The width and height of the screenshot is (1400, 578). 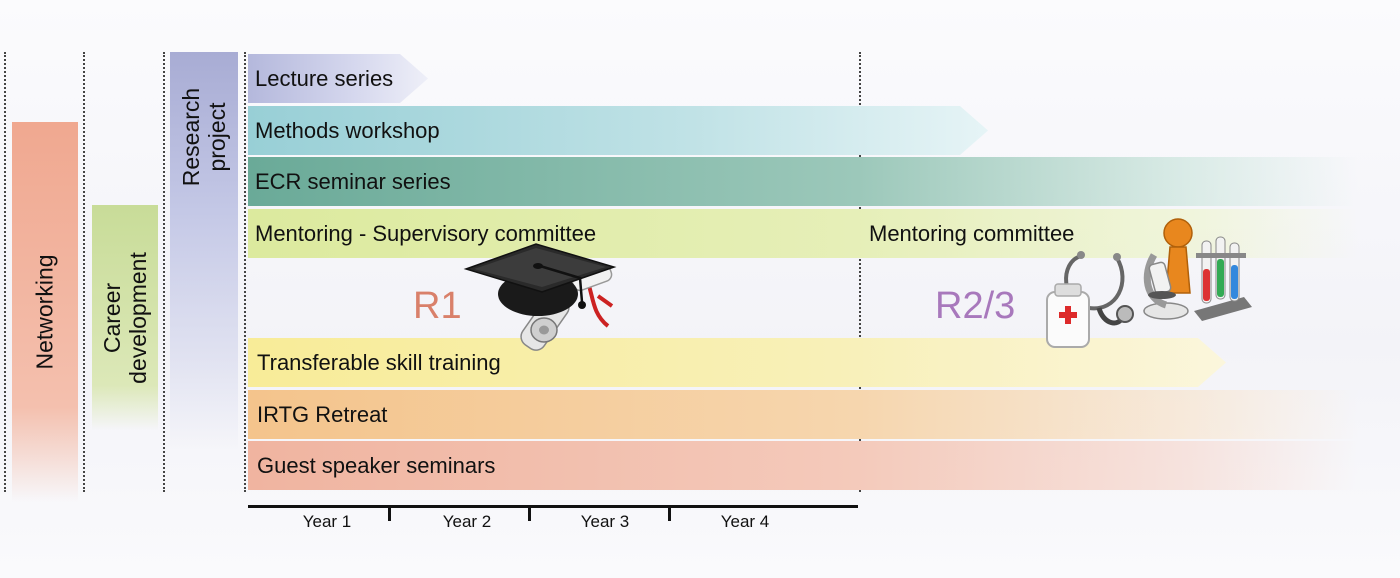 What do you see at coordinates (803, 465) in the screenshot?
I see `guest-speaker-band: Guest speaker seminars` at bounding box center [803, 465].